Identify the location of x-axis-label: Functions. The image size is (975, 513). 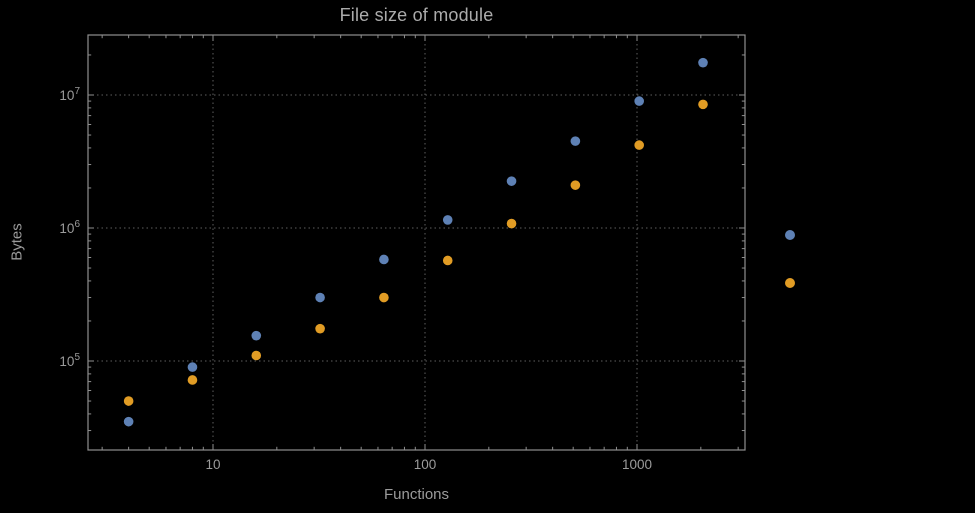
(416, 494).